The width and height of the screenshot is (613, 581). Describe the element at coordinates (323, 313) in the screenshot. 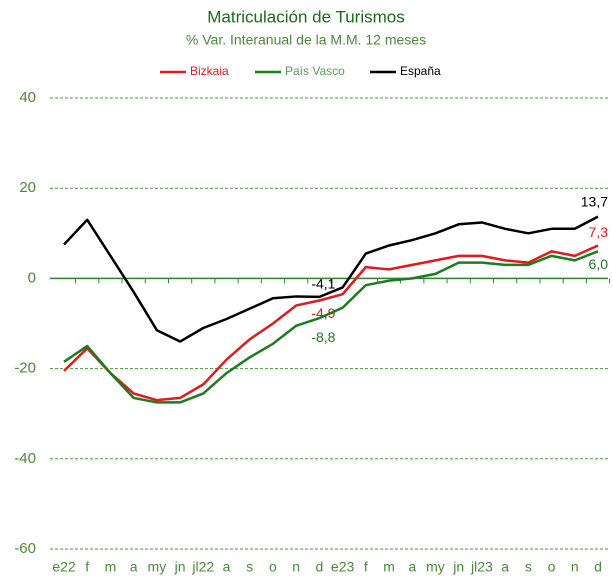

I see `data-label: -4,9` at that location.